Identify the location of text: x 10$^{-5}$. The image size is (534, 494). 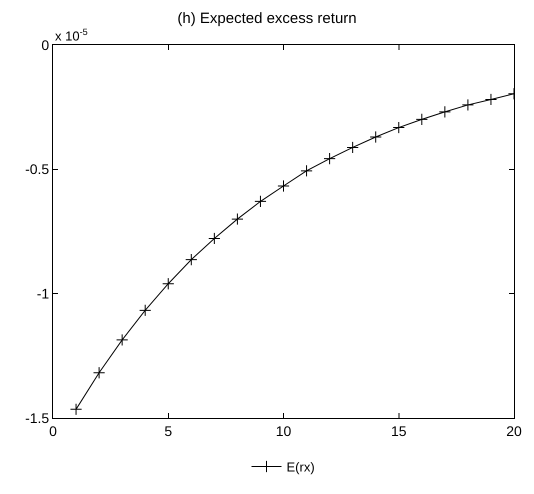
(71, 35).